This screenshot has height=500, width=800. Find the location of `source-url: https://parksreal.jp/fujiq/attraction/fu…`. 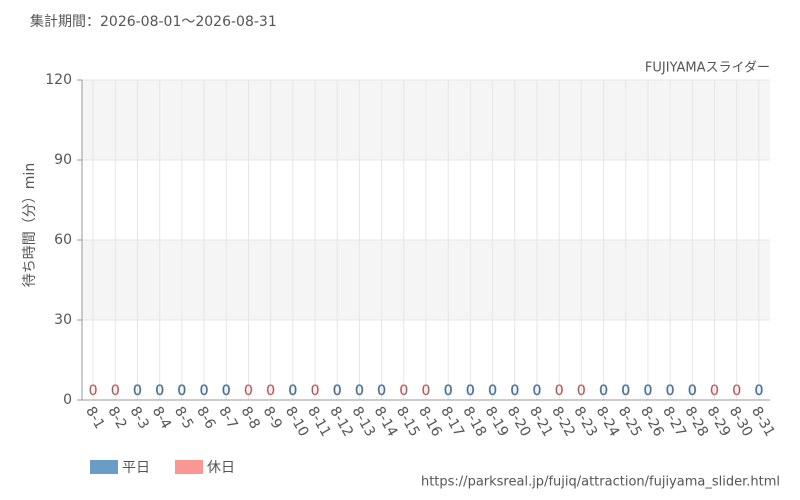

source-url: https://parksreal.jp/fujiq/attraction/fu… is located at coordinates (600, 482).